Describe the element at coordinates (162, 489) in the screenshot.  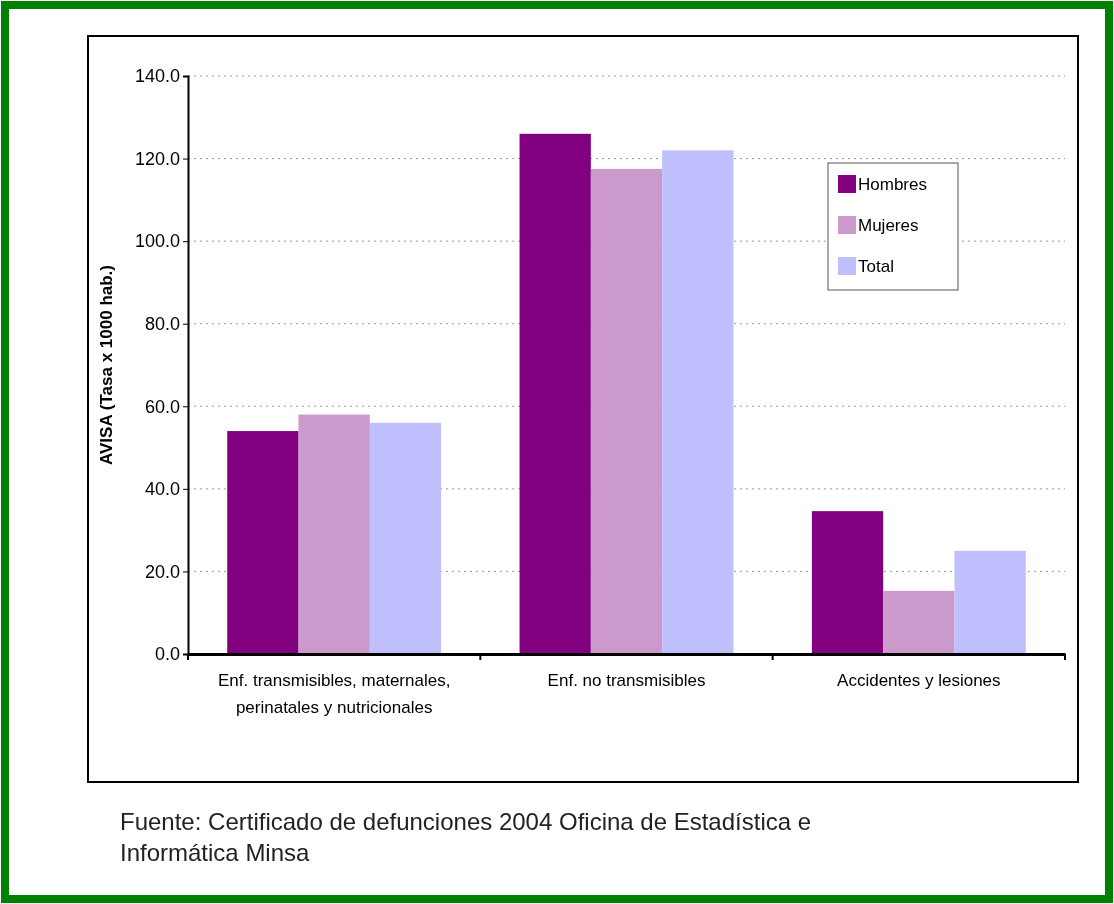
I see `y-tick-label: 40.0` at that location.